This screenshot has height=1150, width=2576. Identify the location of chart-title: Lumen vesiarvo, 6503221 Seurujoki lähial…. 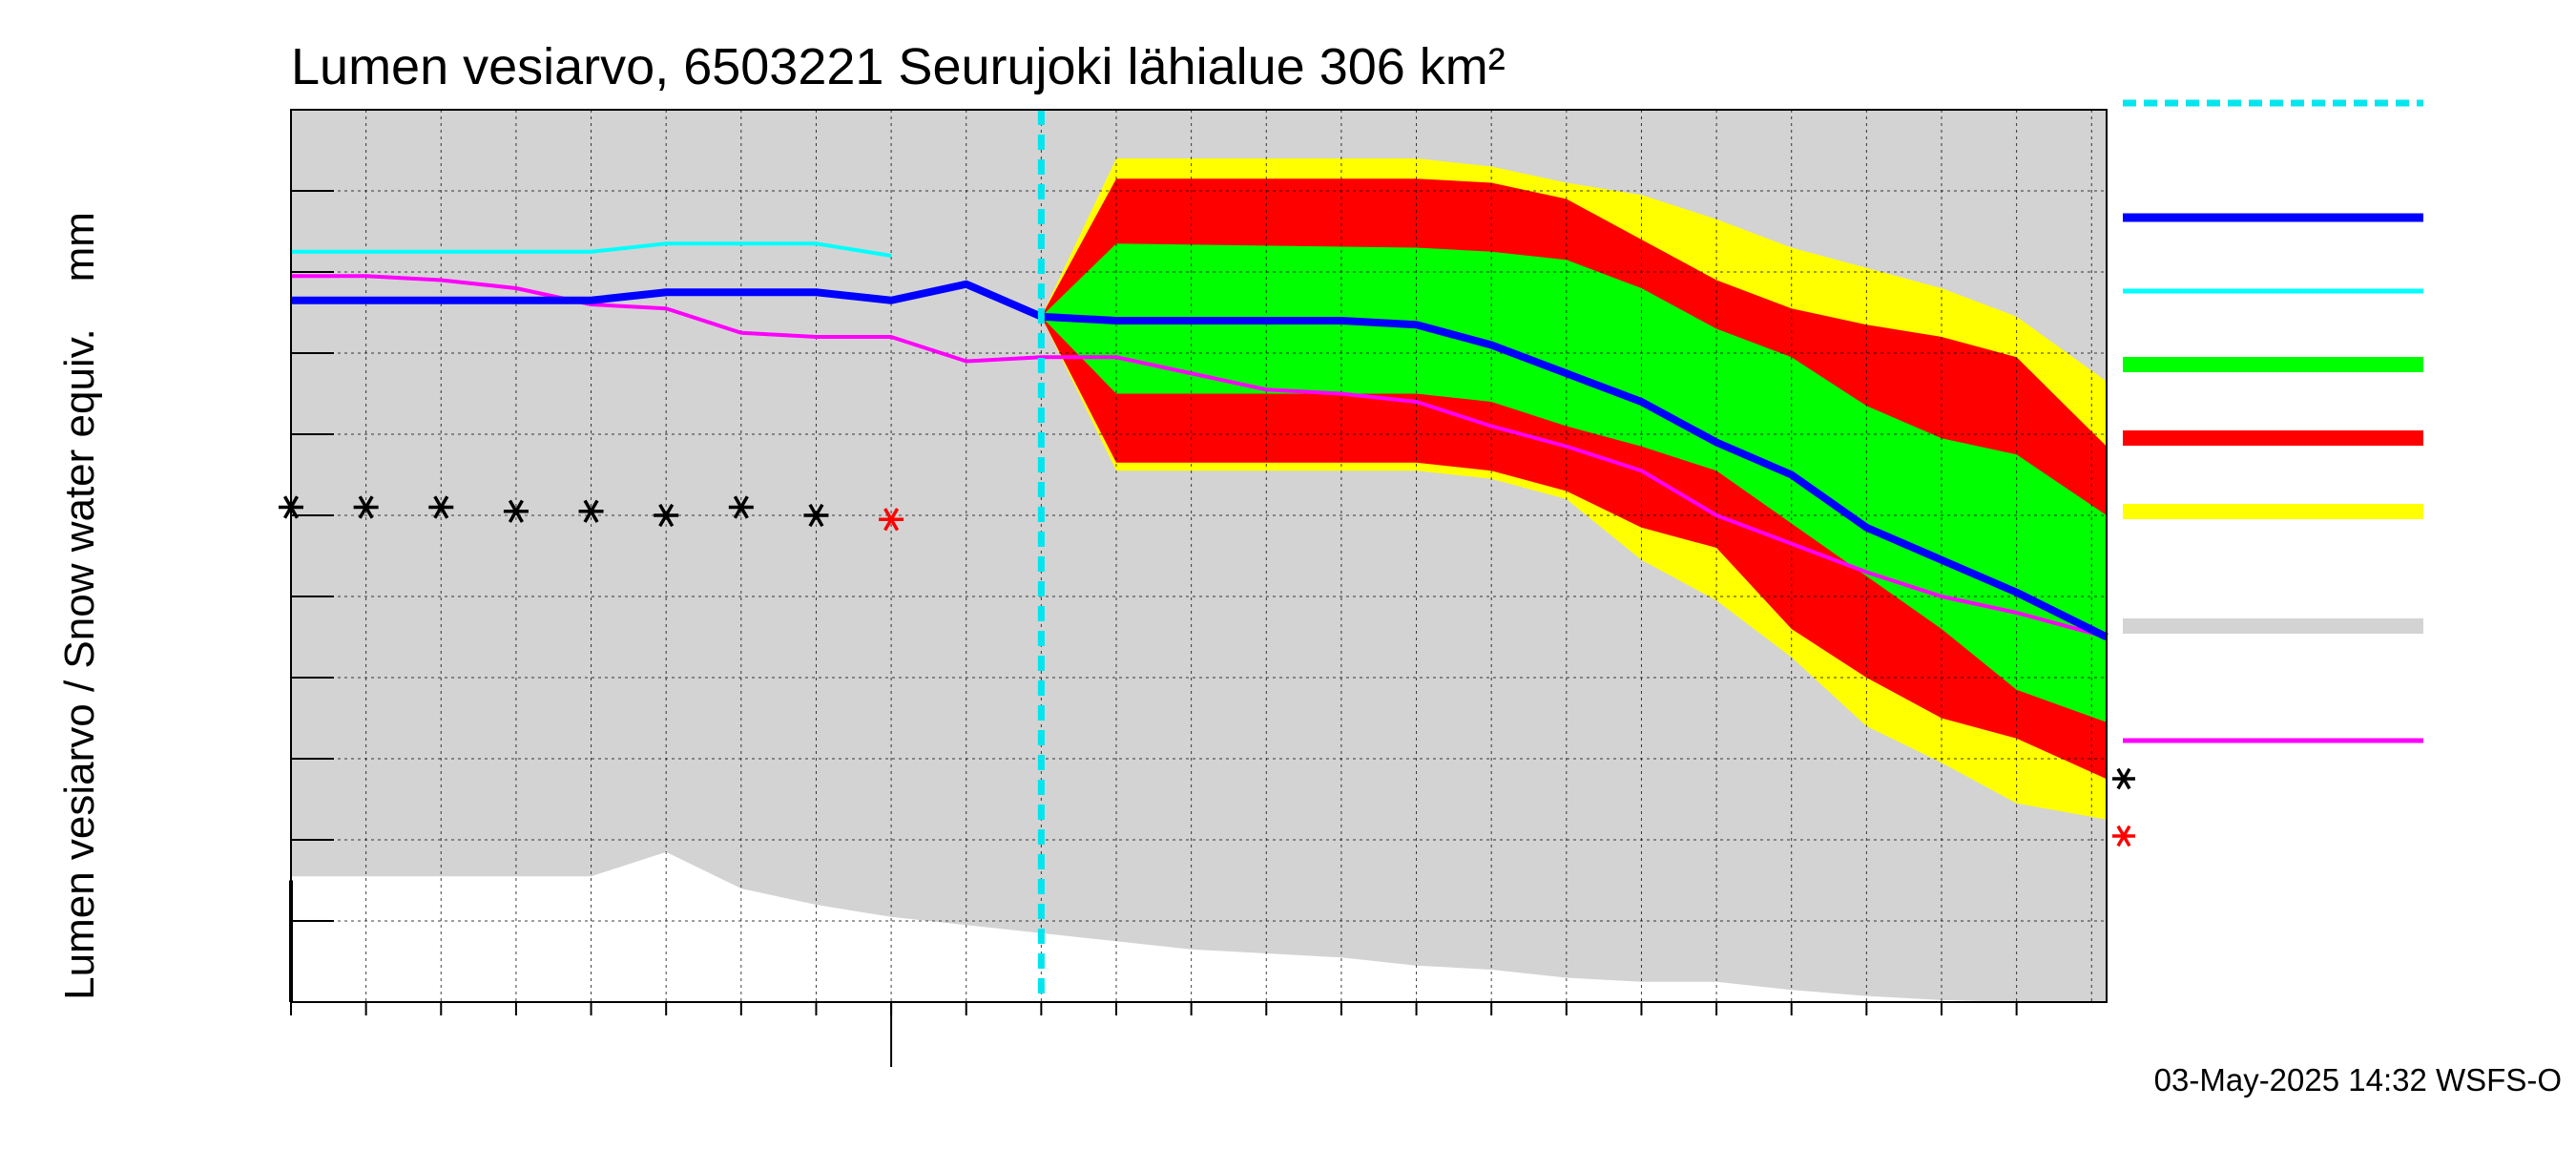
(898, 66).